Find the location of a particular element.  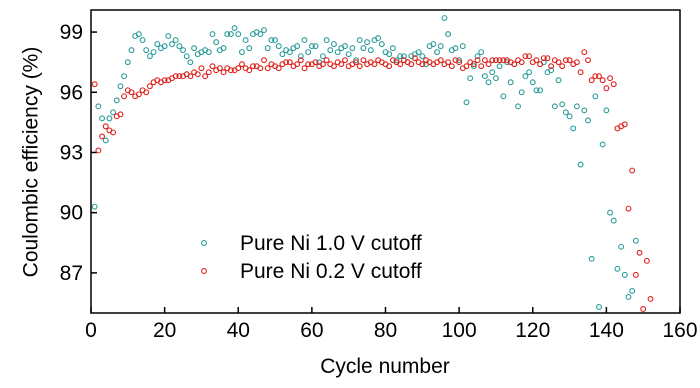

legend-label: Pure Ni 1.0 V cutoff is located at coordinates (331, 243).